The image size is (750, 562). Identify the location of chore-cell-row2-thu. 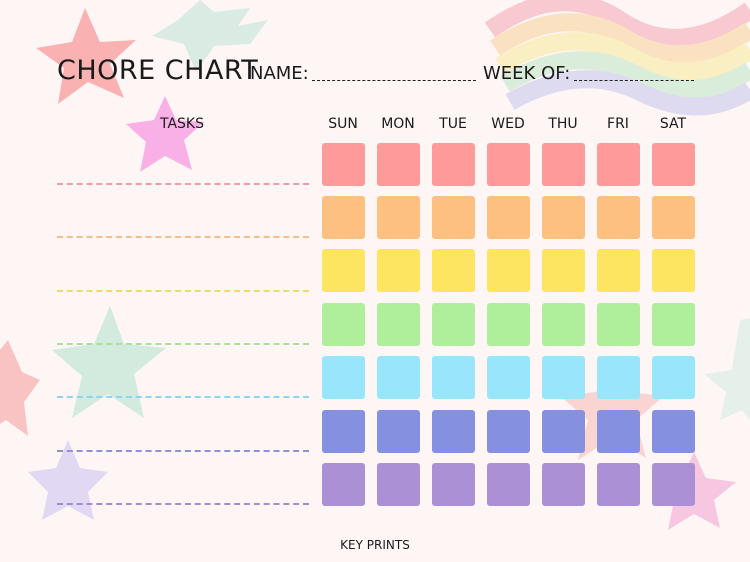
(563, 217).